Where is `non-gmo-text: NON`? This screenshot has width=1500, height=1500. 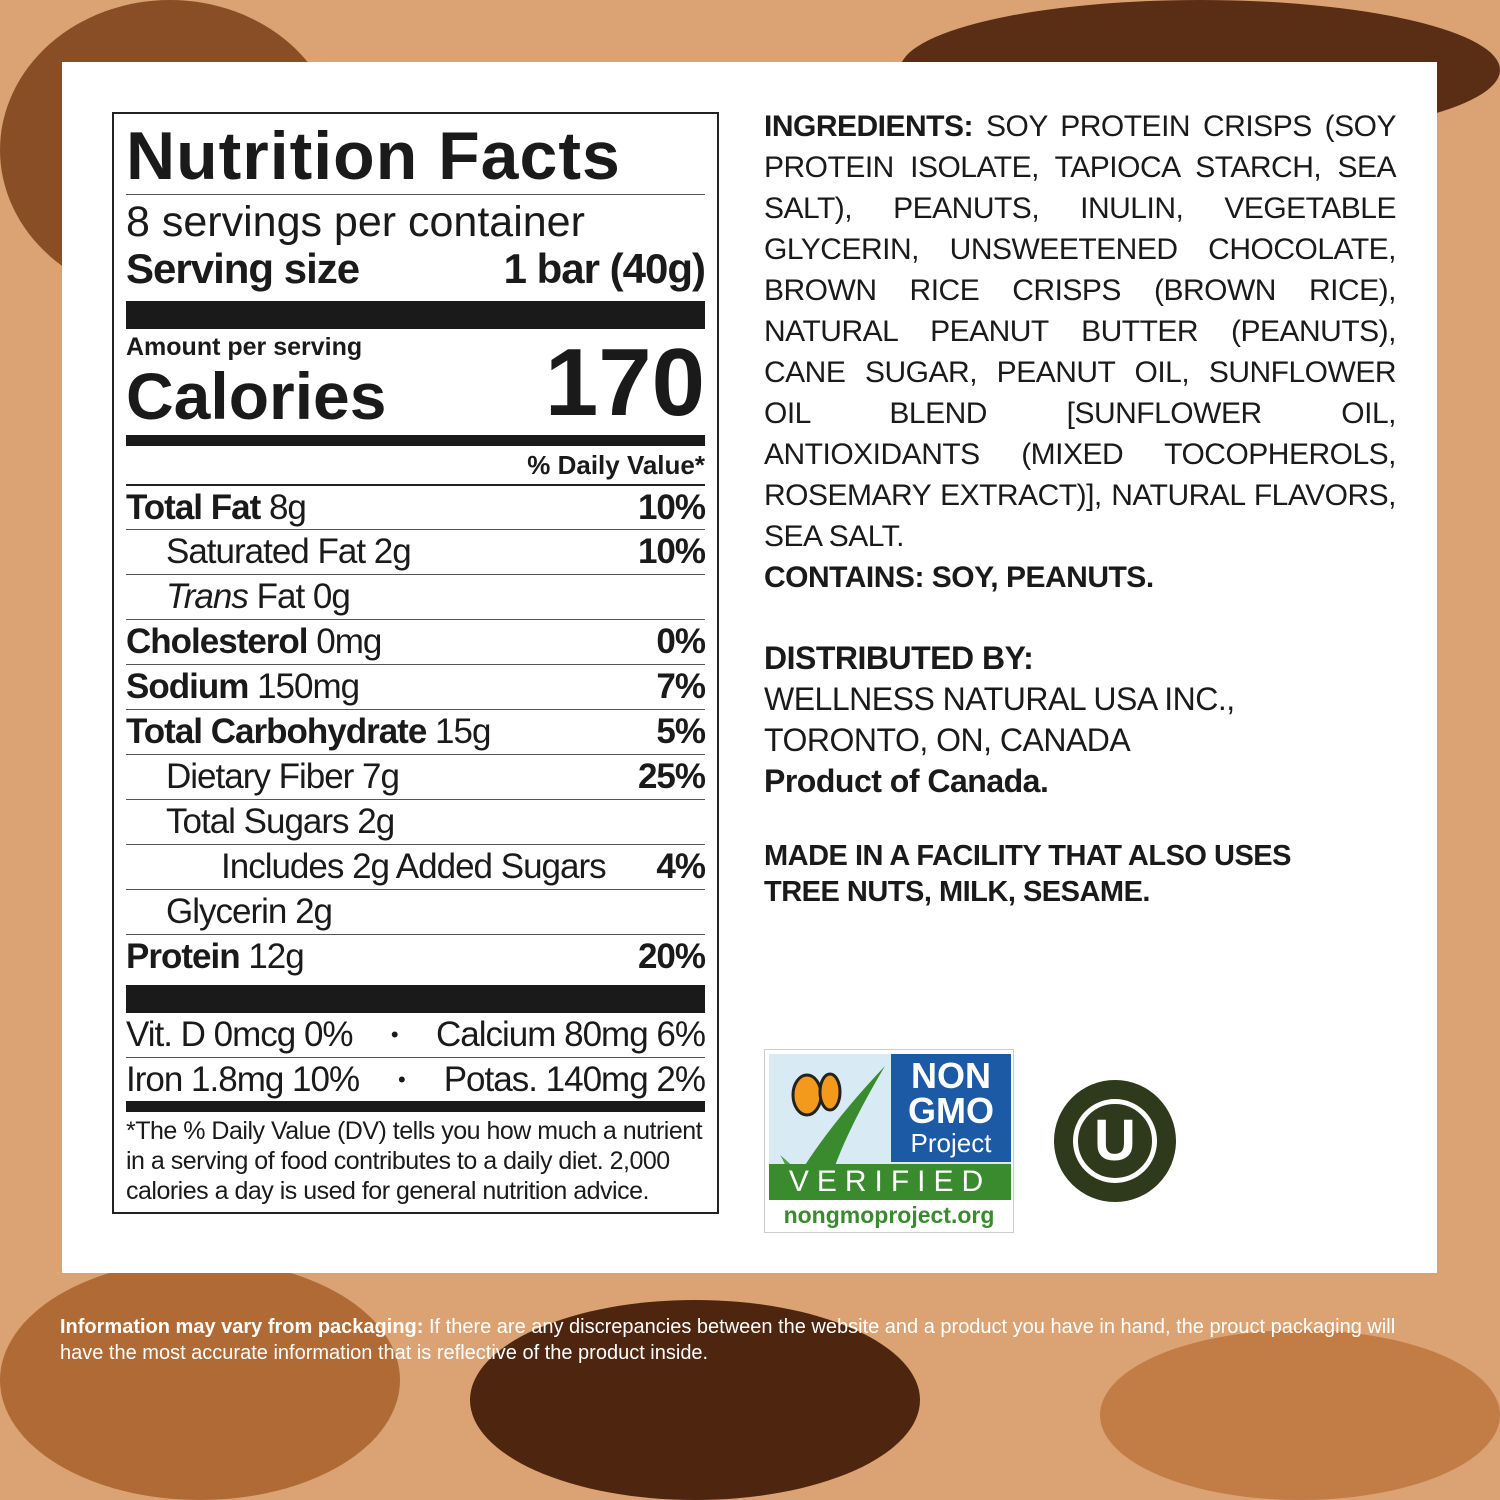
non-gmo-text: NON is located at coordinates (951, 1075).